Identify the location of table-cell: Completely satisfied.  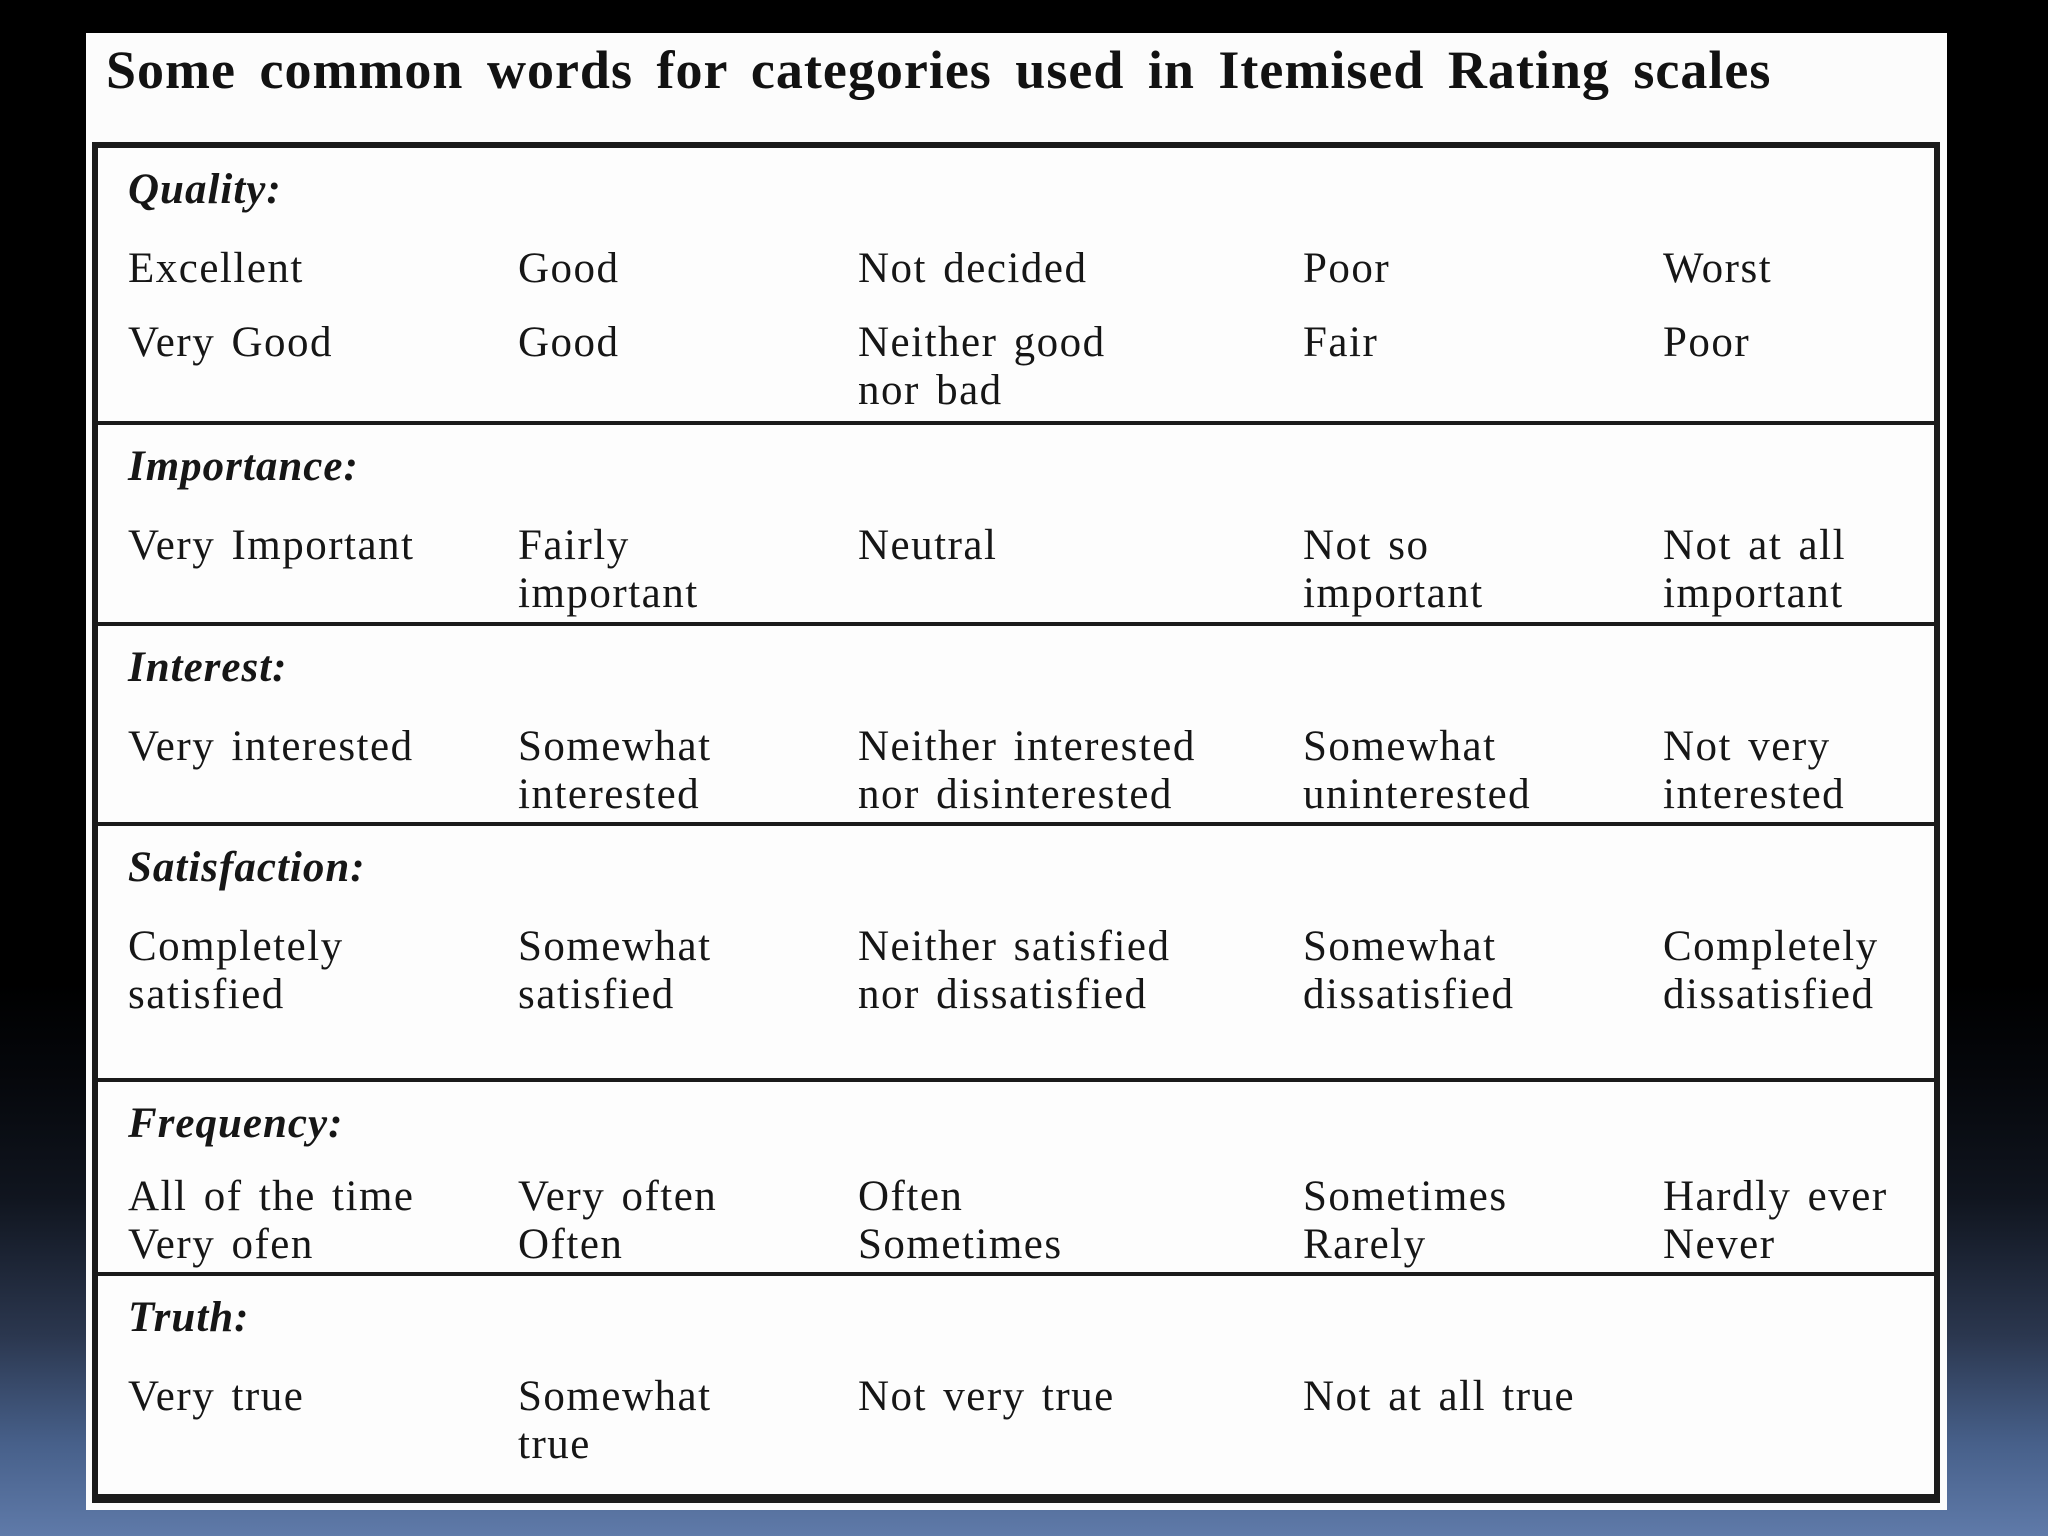
(323, 971).